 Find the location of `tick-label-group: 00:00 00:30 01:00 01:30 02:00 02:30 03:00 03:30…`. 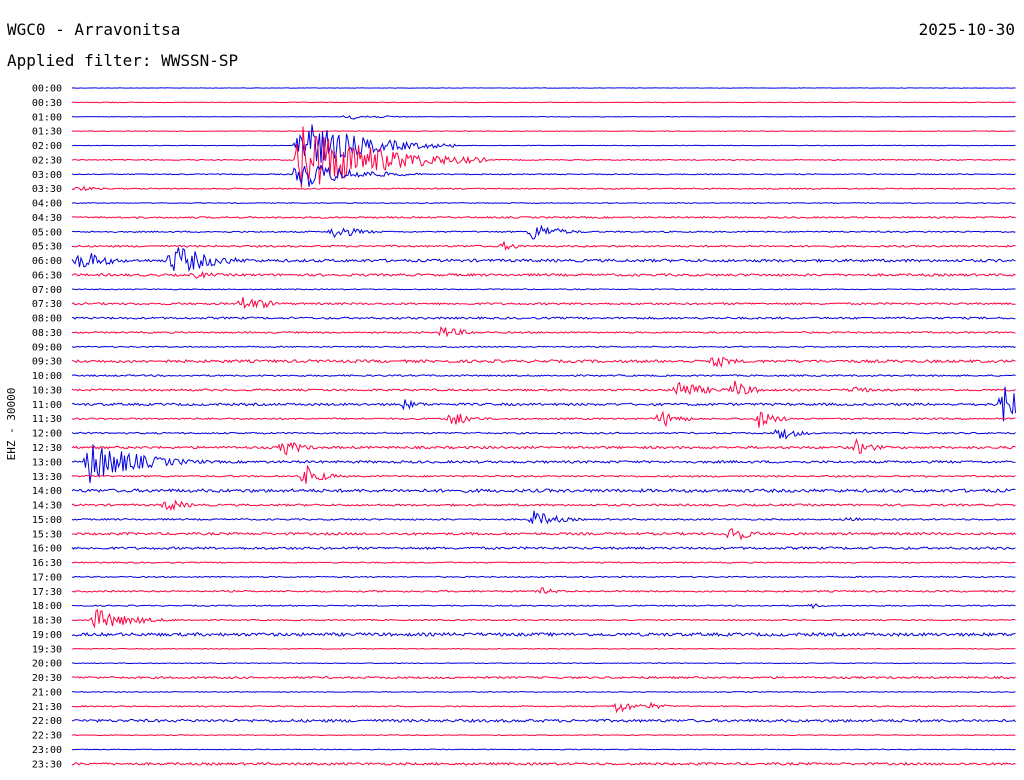

tick-label-group: 00:00 00:30 01:00 01:30 02:00 02:30 03:00 03:30… is located at coordinates (47, 427).